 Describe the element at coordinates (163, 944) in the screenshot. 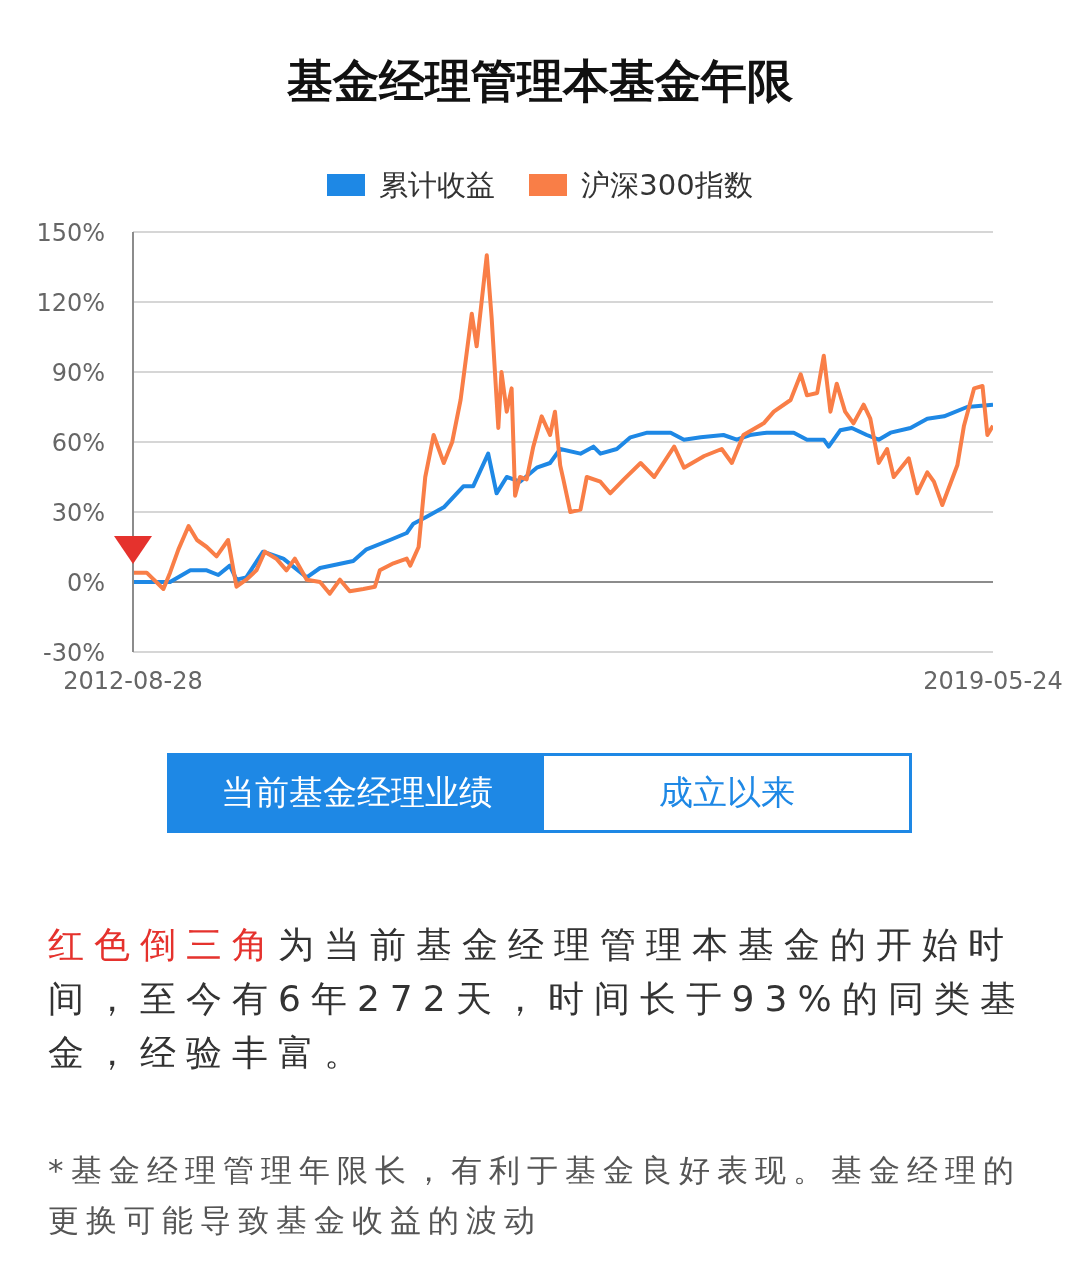

I see `text: 红色倒三角` at that location.